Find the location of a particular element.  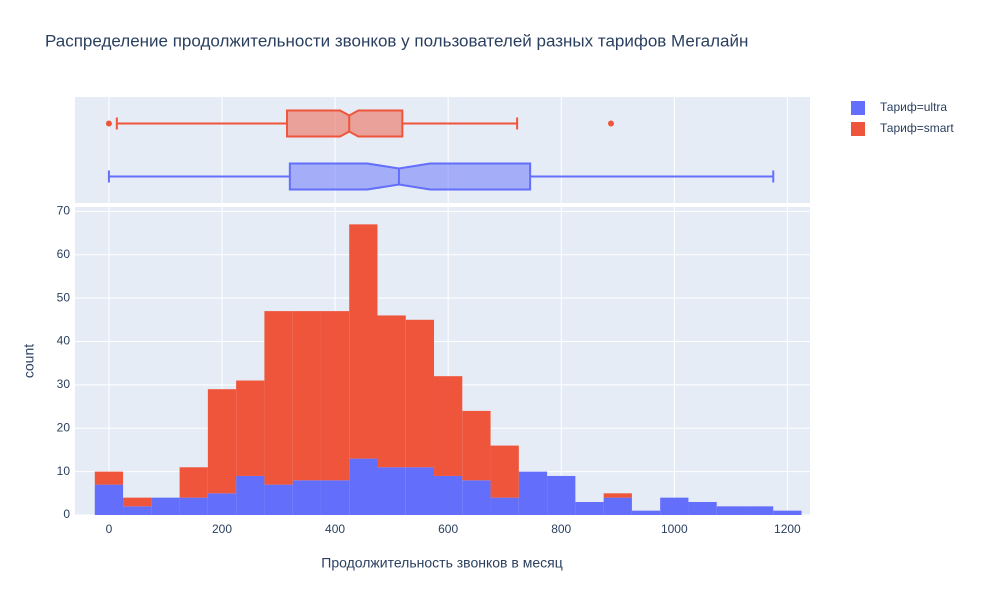

x-axis-title: Продолжительность звонков в месяц is located at coordinates (441, 563).